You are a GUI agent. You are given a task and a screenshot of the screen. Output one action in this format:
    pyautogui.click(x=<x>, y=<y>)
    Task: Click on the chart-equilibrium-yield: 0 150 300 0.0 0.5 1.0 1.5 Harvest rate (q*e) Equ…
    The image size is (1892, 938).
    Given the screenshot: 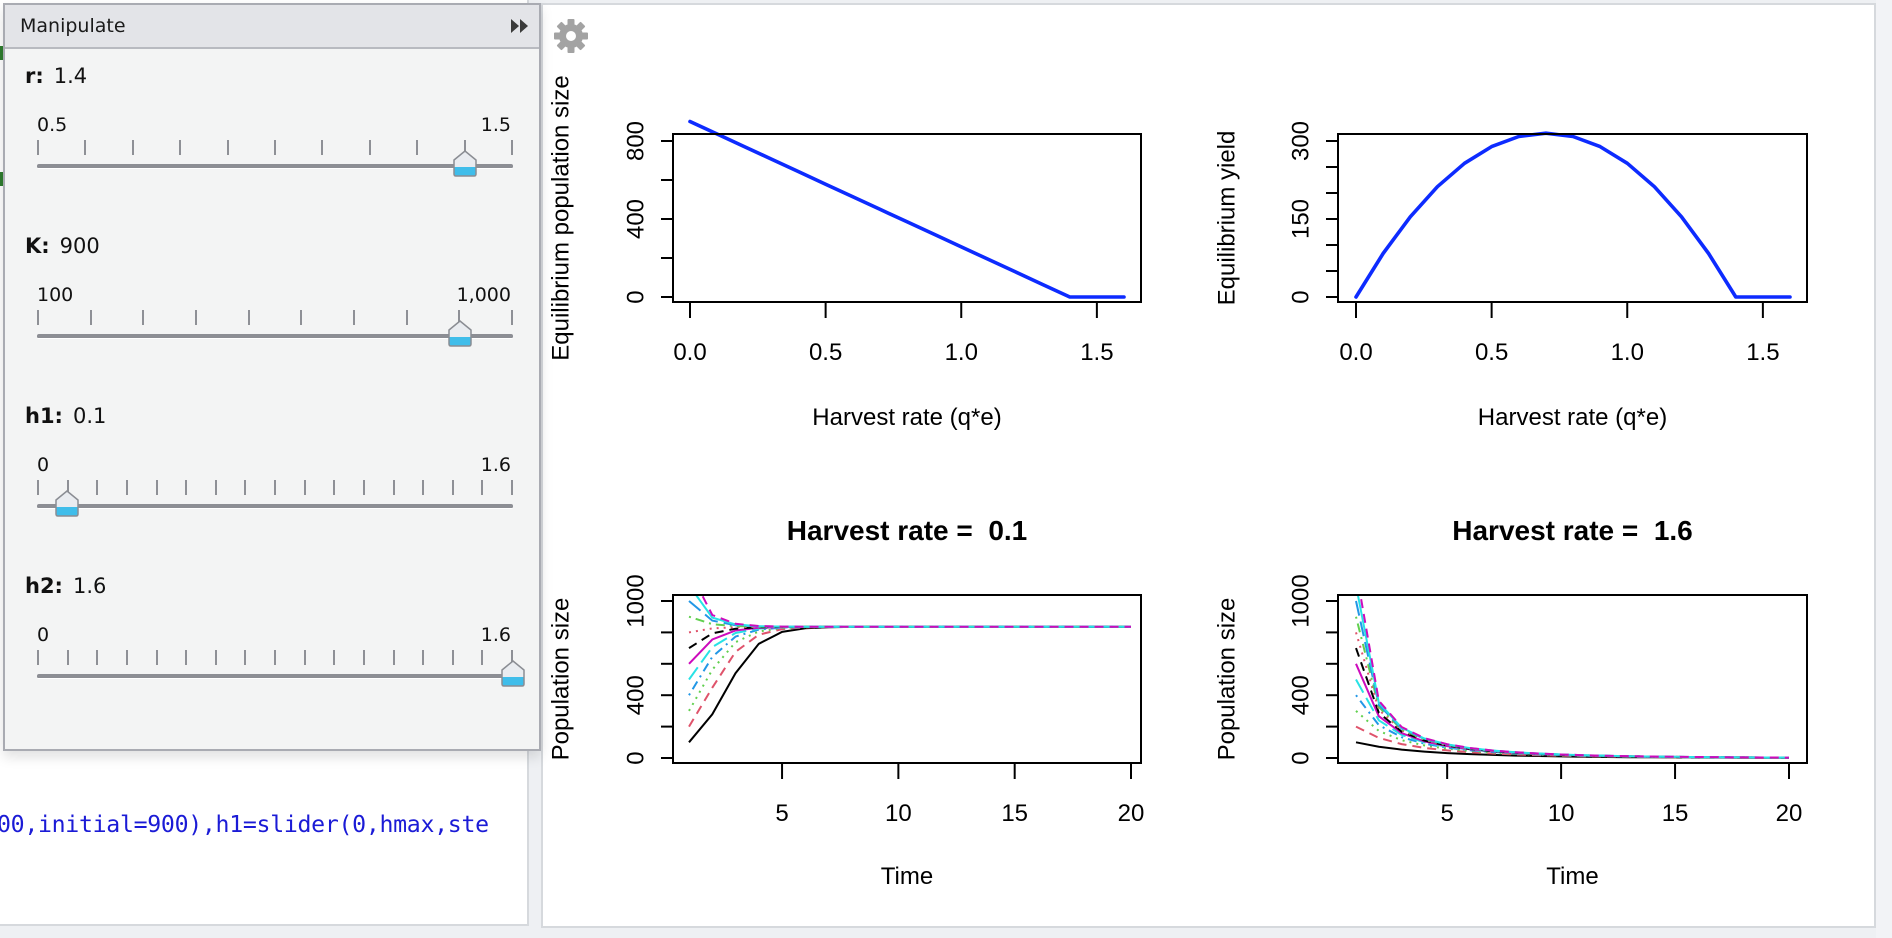 What is the action you would take?
    pyautogui.click(x=1510, y=276)
    